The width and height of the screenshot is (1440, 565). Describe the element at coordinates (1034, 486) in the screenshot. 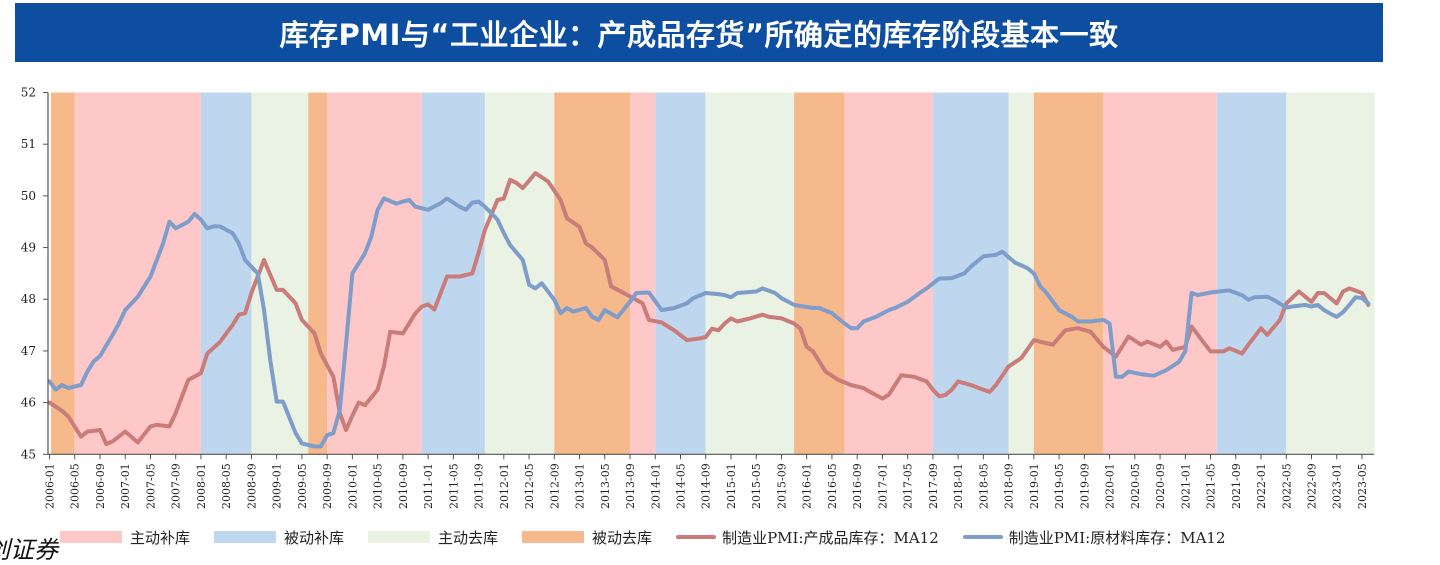

I see `x-tick-label: 2019-01` at that location.